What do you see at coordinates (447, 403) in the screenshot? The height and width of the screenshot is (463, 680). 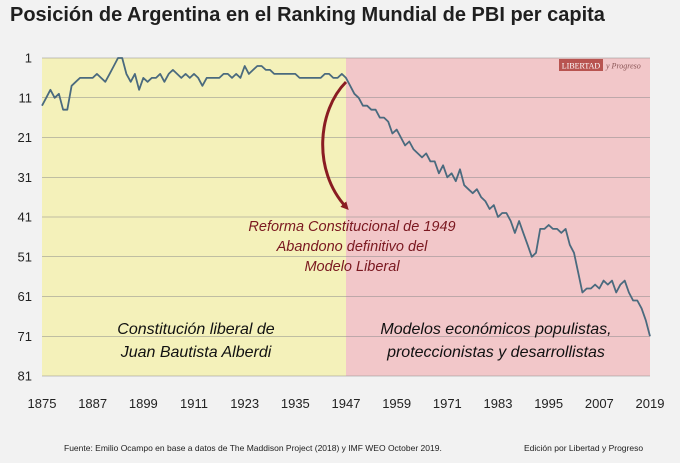 I see `x-tick-label-1971: 1971` at bounding box center [447, 403].